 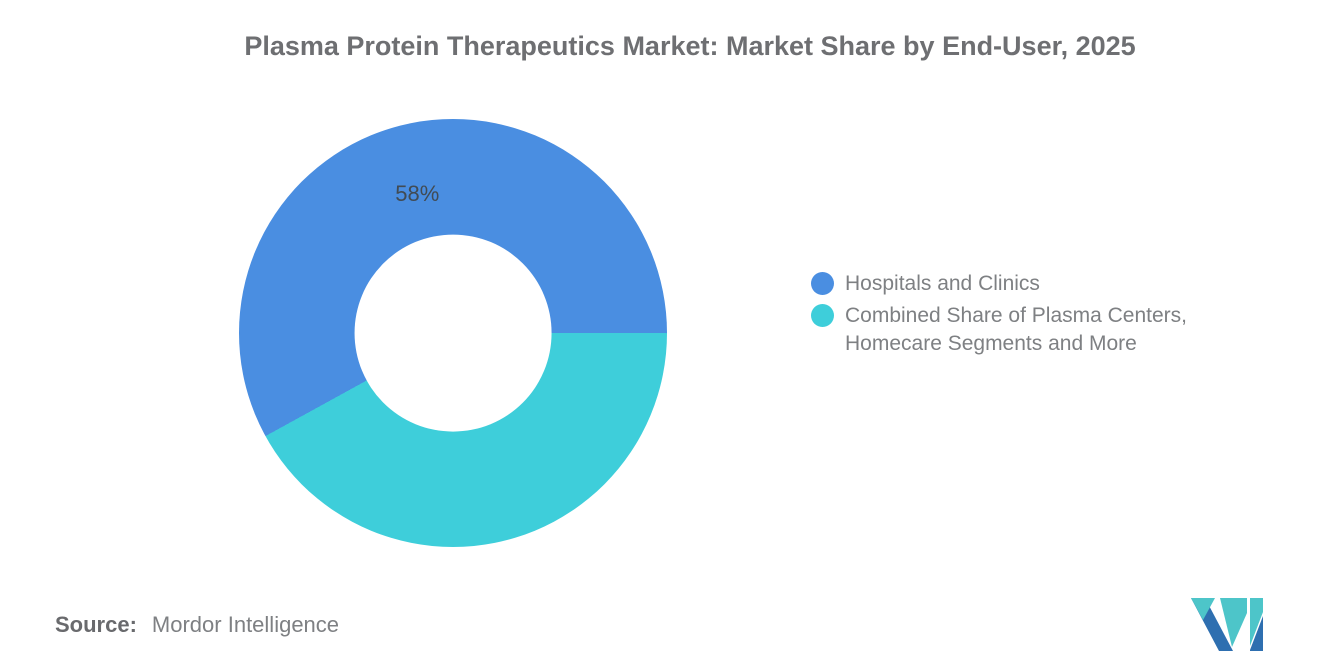 I want to click on logo-shape-teal-wedge-left, so click(x=1203, y=609).